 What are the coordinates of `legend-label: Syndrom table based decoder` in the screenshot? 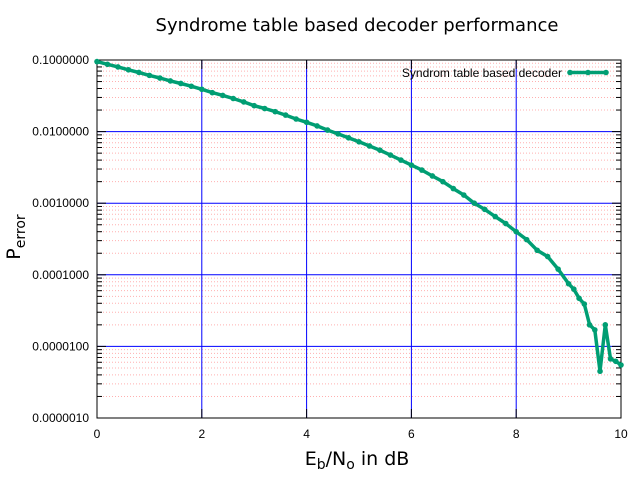 It's located at (482, 73).